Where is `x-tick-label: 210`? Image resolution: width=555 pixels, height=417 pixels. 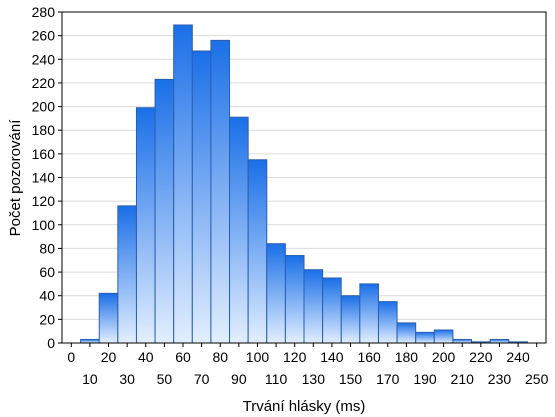 x-tick-label: 210 is located at coordinates (463, 379).